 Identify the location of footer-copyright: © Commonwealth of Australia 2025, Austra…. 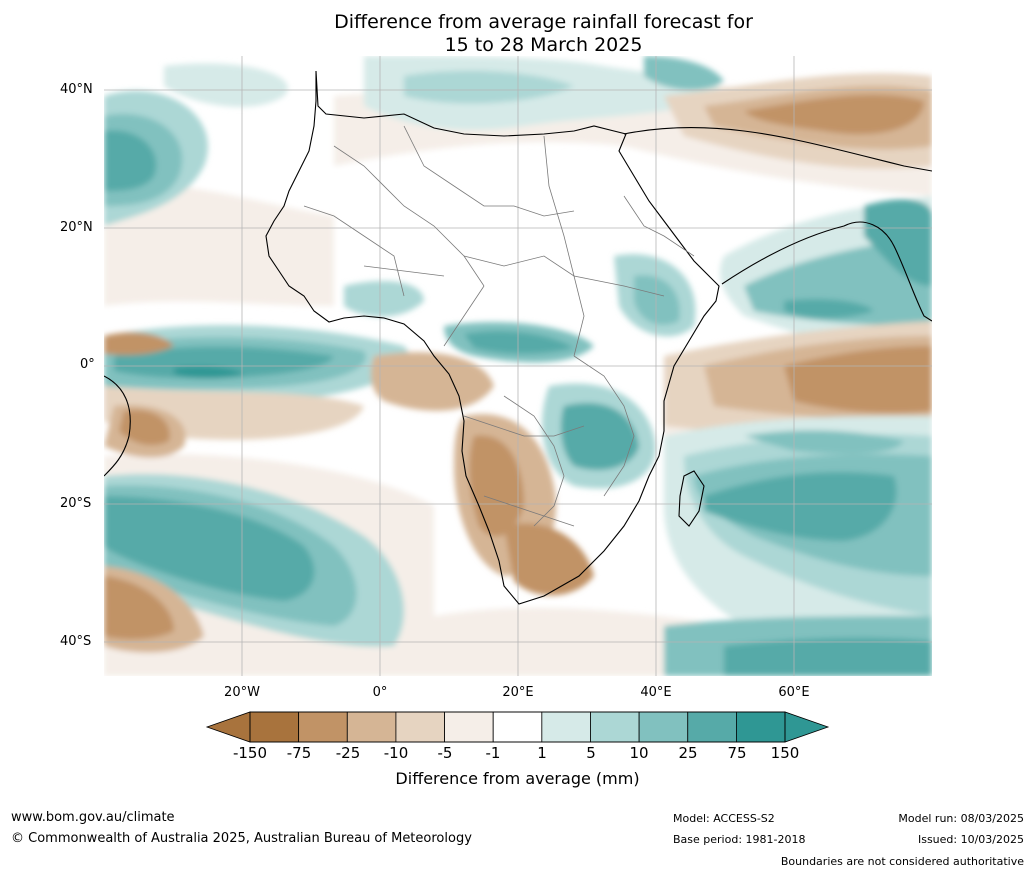
(241, 838).